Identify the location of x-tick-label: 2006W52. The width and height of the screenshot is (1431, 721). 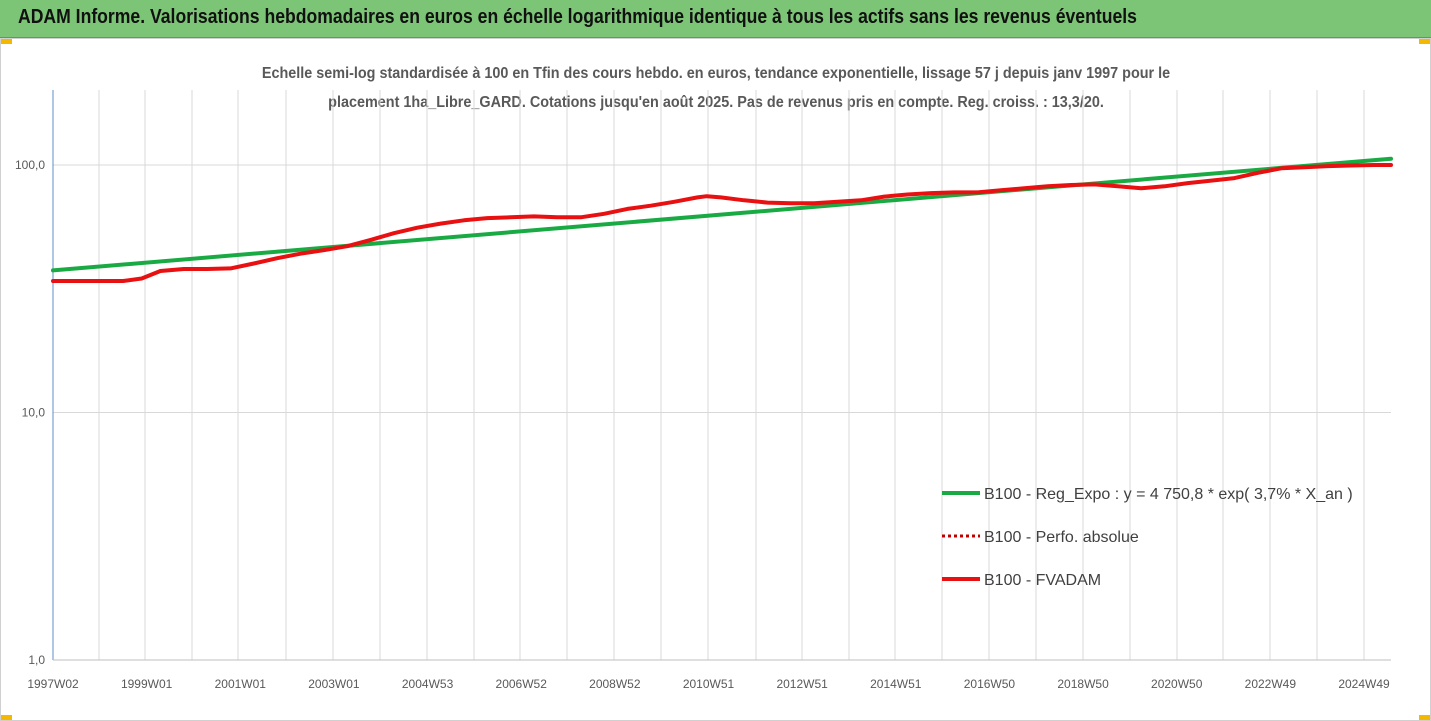
(522, 684).